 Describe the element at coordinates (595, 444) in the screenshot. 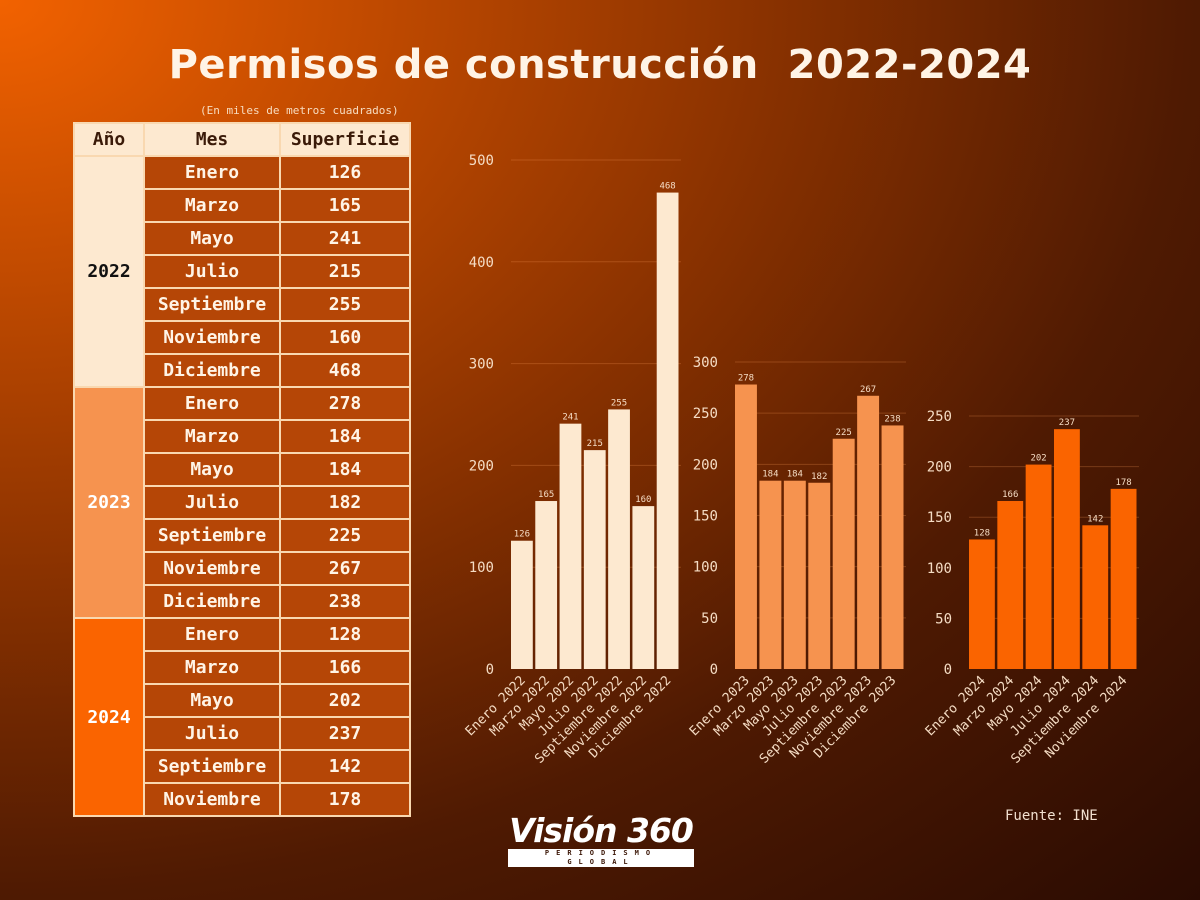

I see `bar-value-label: 215` at that location.